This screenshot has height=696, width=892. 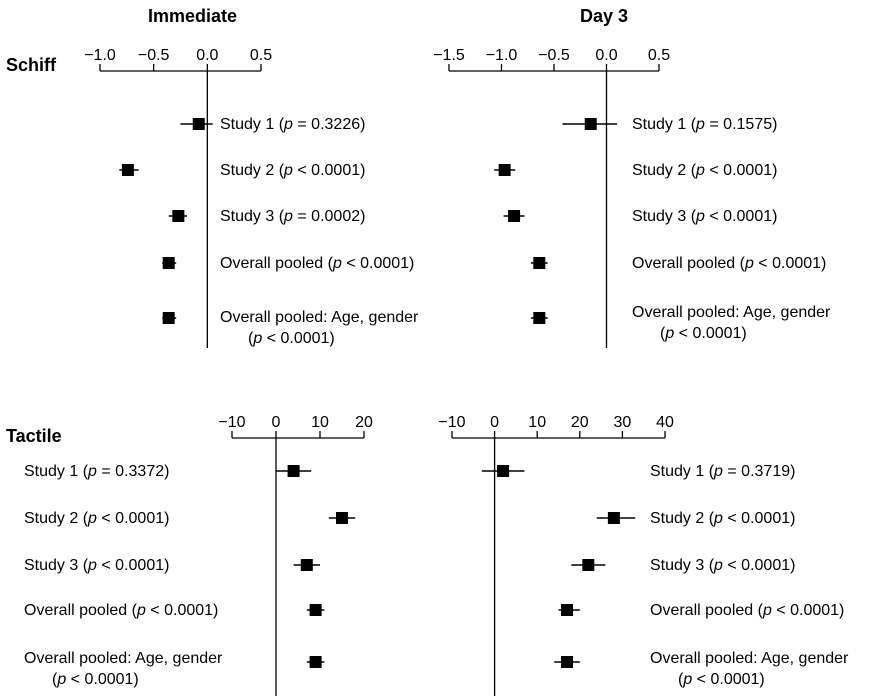 I want to click on schiff-immediate-tick-label: −1.0, so click(x=100, y=55).